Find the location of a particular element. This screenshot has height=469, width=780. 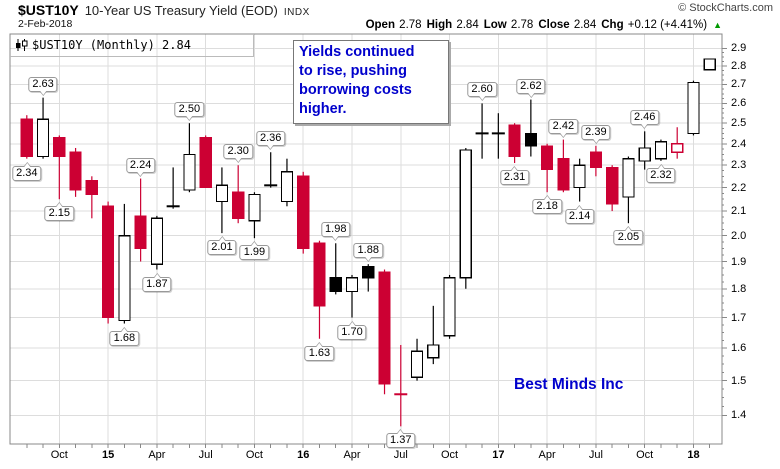

price-callout: 2.34 is located at coordinates (27, 171).